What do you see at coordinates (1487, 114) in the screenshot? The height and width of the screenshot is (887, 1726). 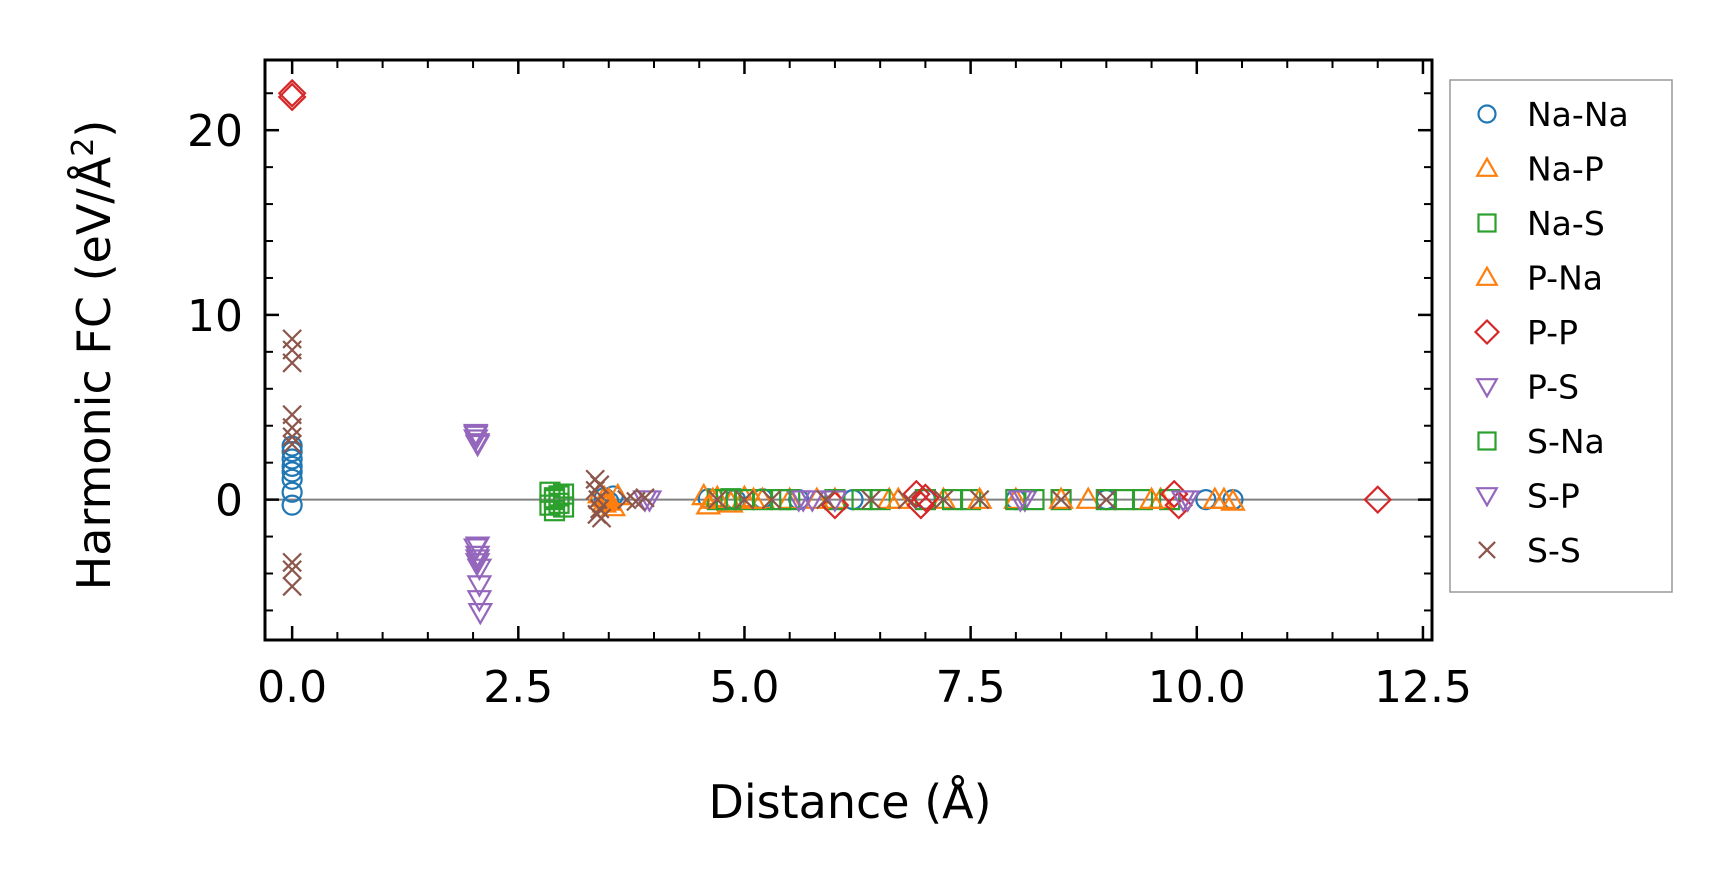 I see `legend-marker-na-na` at bounding box center [1487, 114].